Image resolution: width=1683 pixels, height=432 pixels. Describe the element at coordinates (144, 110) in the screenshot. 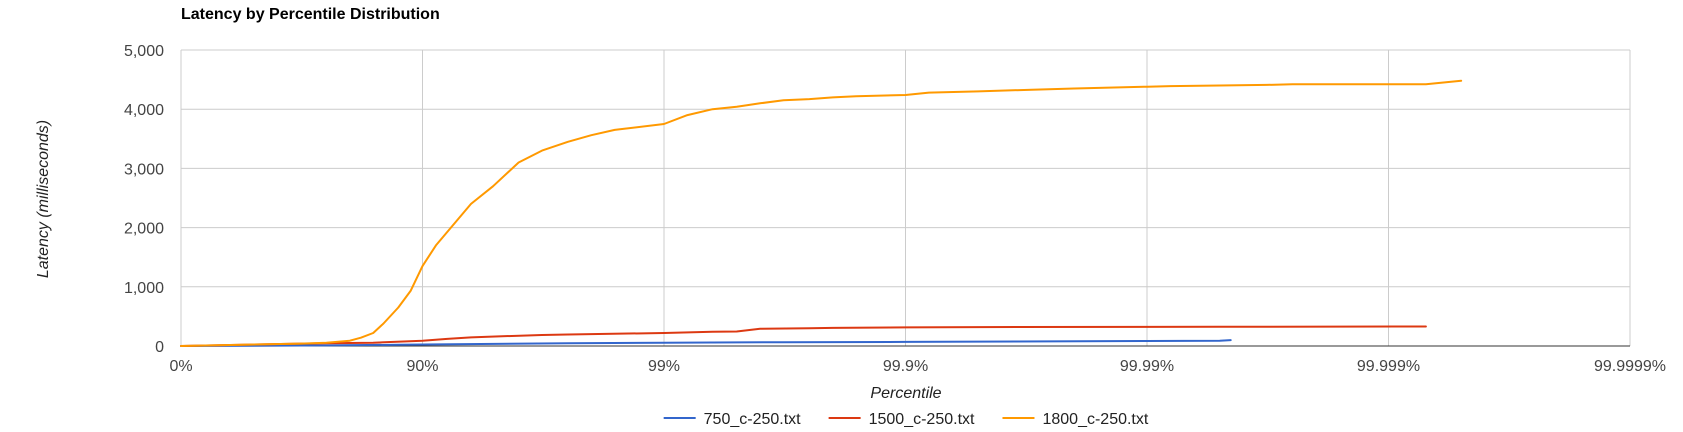

I see `y-tick-label: 4,000` at that location.